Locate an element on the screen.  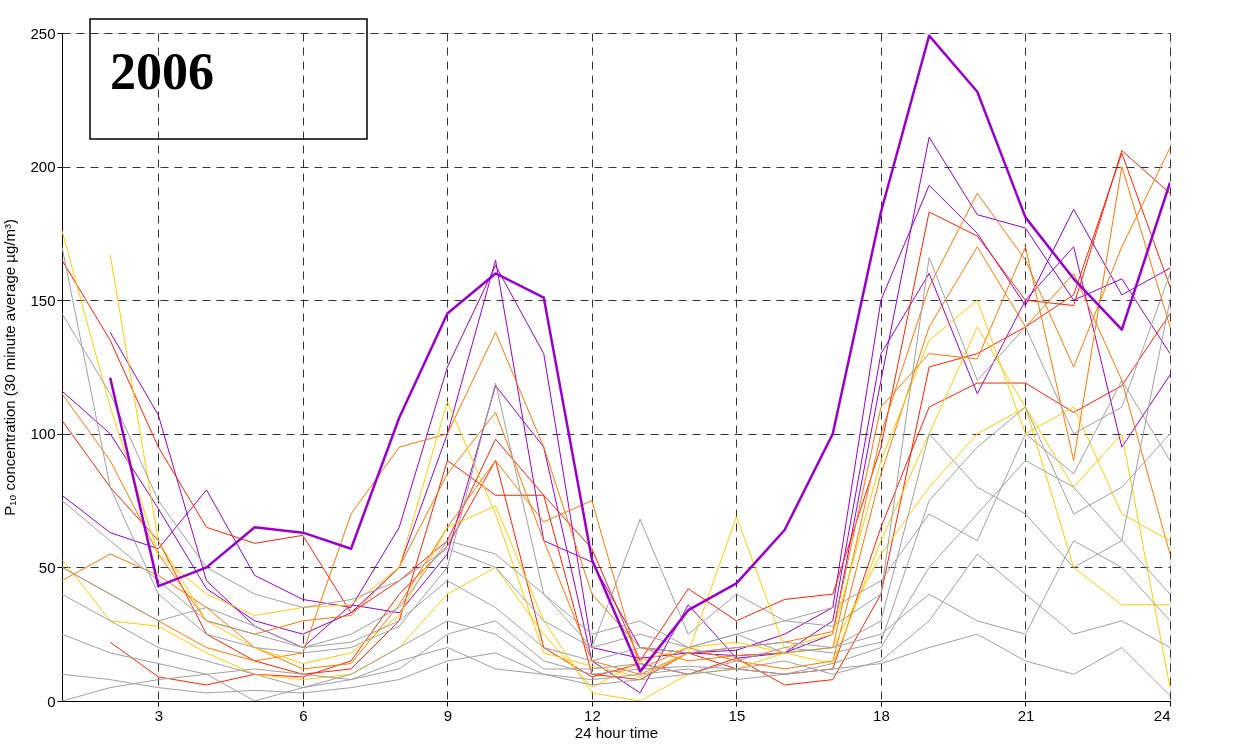
x-tick-label: 18 is located at coordinates (881, 715).